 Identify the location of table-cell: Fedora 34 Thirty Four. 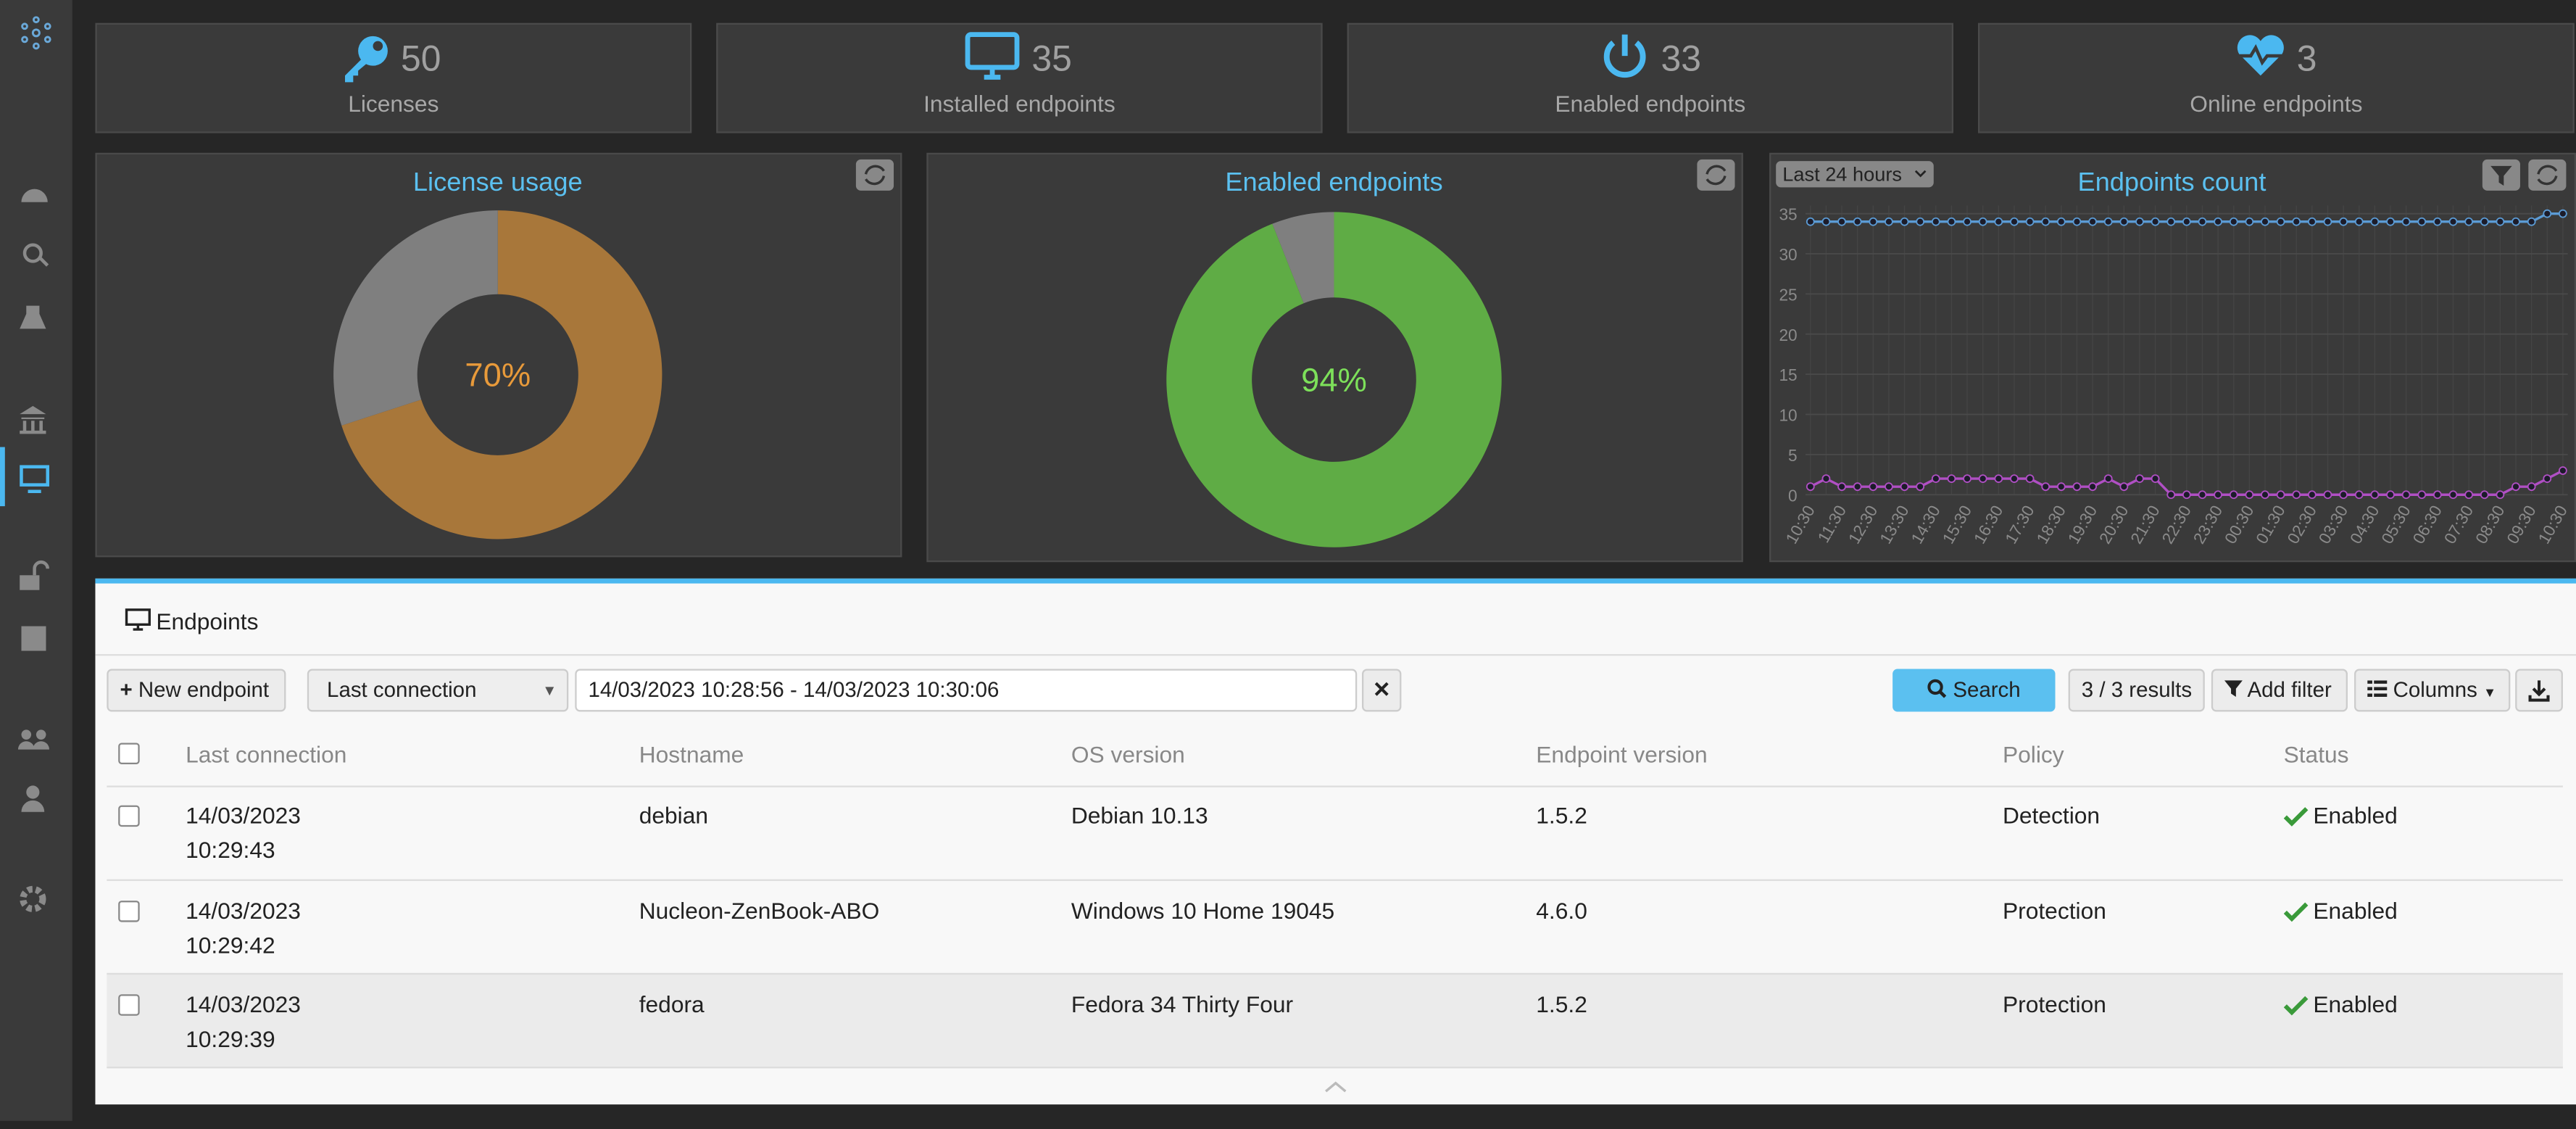
(1182, 1005).